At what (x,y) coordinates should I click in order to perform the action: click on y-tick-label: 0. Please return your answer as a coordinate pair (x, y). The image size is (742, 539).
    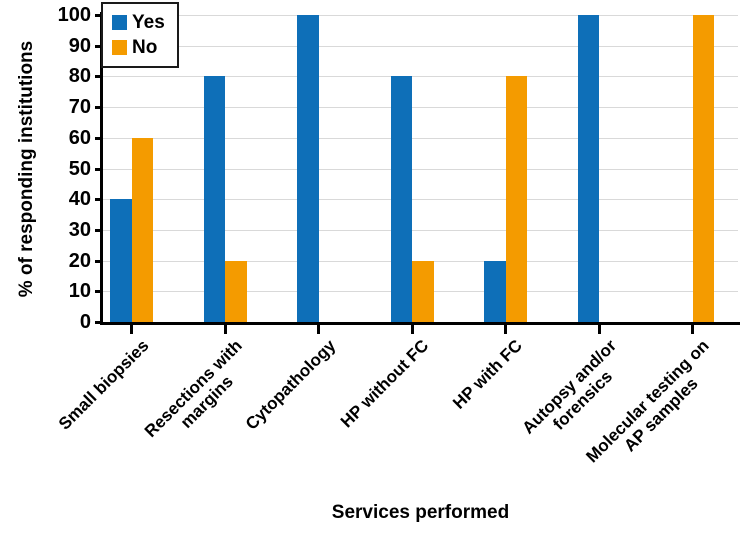
    Looking at the image, I should click on (85, 322).